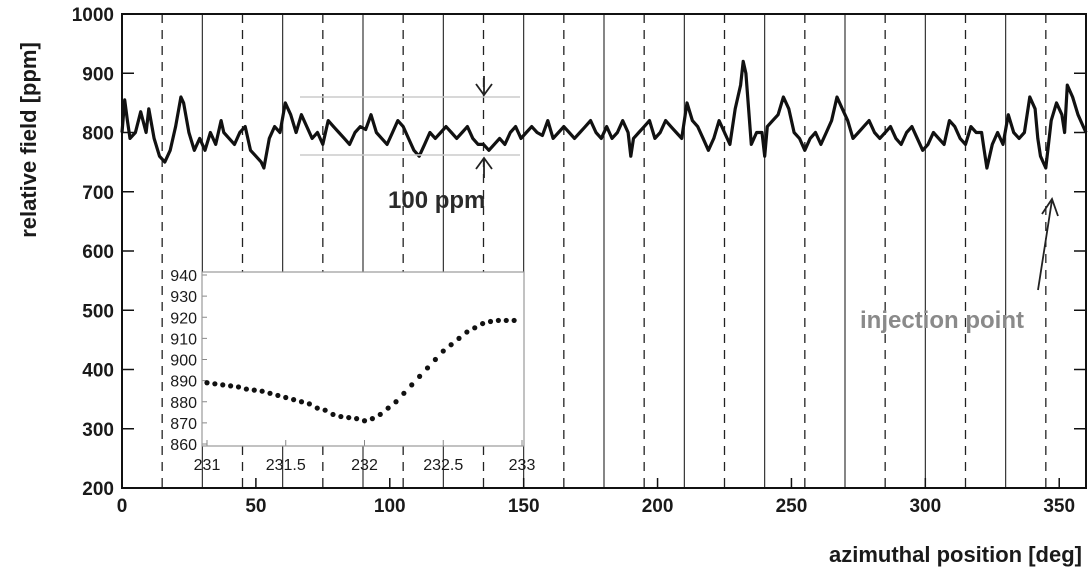 The height and width of the screenshot is (573, 1092). What do you see at coordinates (98, 134) in the screenshot?
I see `y-tick-label: 800` at bounding box center [98, 134].